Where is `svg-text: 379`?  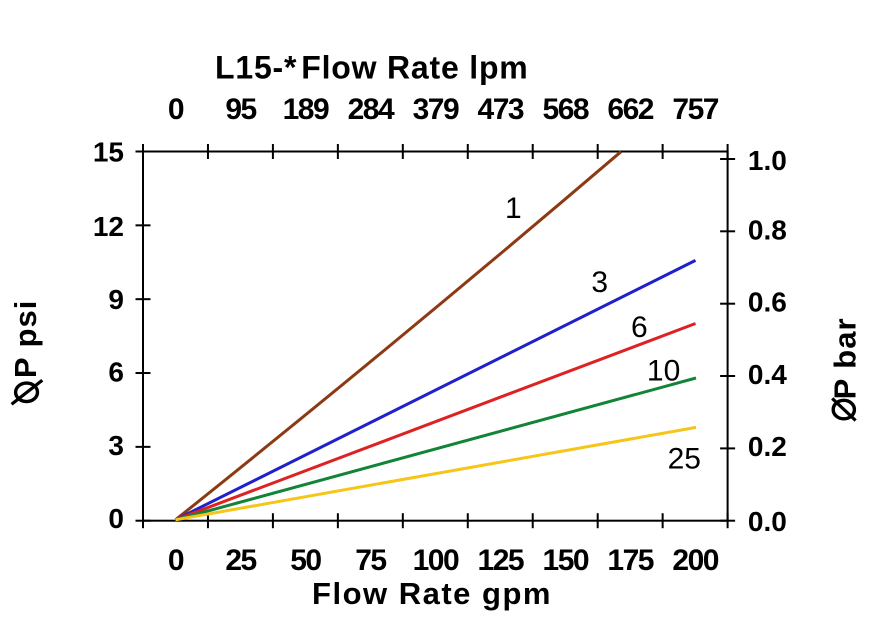 svg-text: 379 is located at coordinates (436, 109).